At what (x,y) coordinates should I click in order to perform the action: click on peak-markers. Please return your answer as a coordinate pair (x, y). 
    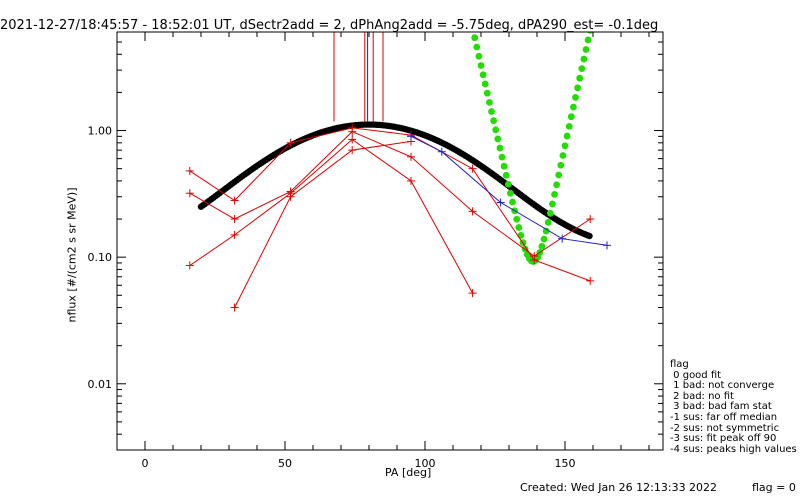
    Looking at the image, I should click on (358, 77).